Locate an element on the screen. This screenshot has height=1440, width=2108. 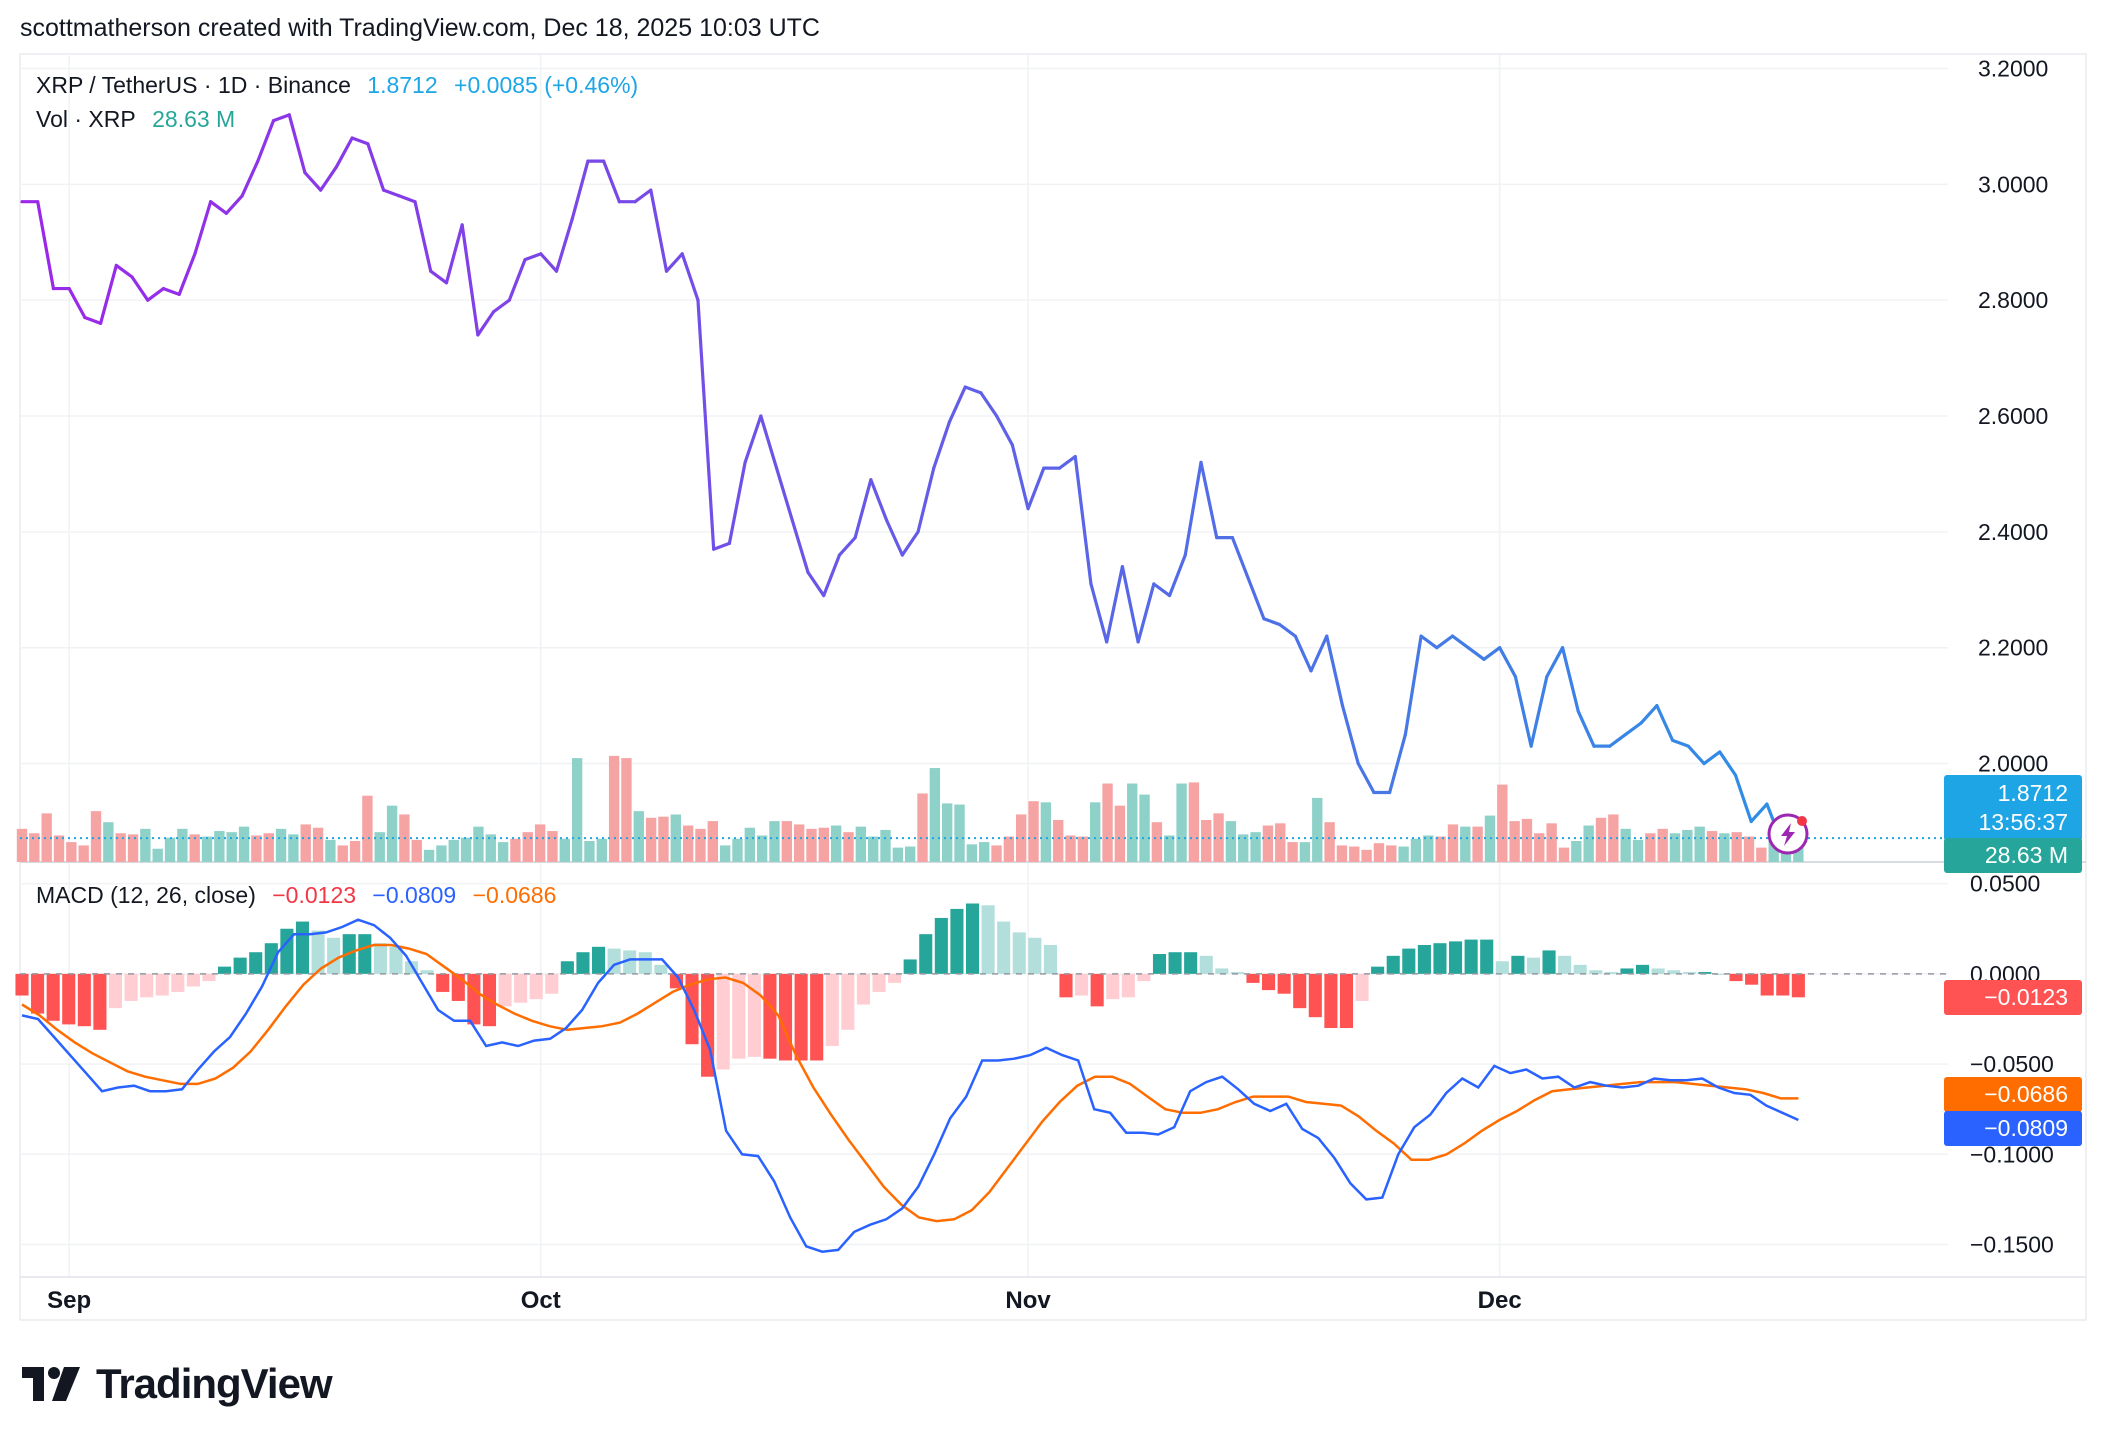
symbol-title: XRP / TetherUS · 1D · Binance is located at coordinates (193, 85).